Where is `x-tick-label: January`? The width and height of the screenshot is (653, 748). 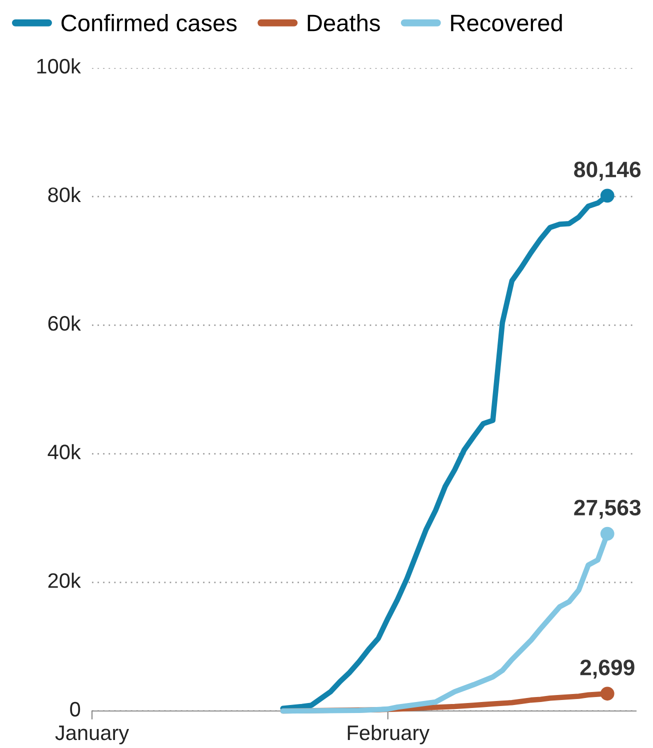
x-tick-label: January is located at coordinates (92, 735).